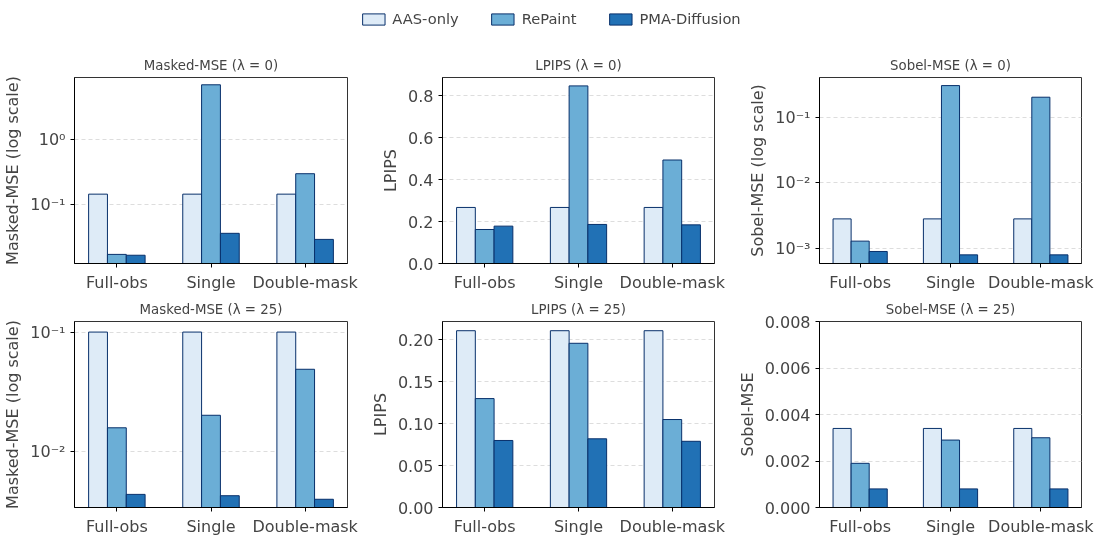 The height and width of the screenshot is (539, 1101). Describe the element at coordinates (415, 382) in the screenshot. I see `y-tick-label: 0.15` at that location.